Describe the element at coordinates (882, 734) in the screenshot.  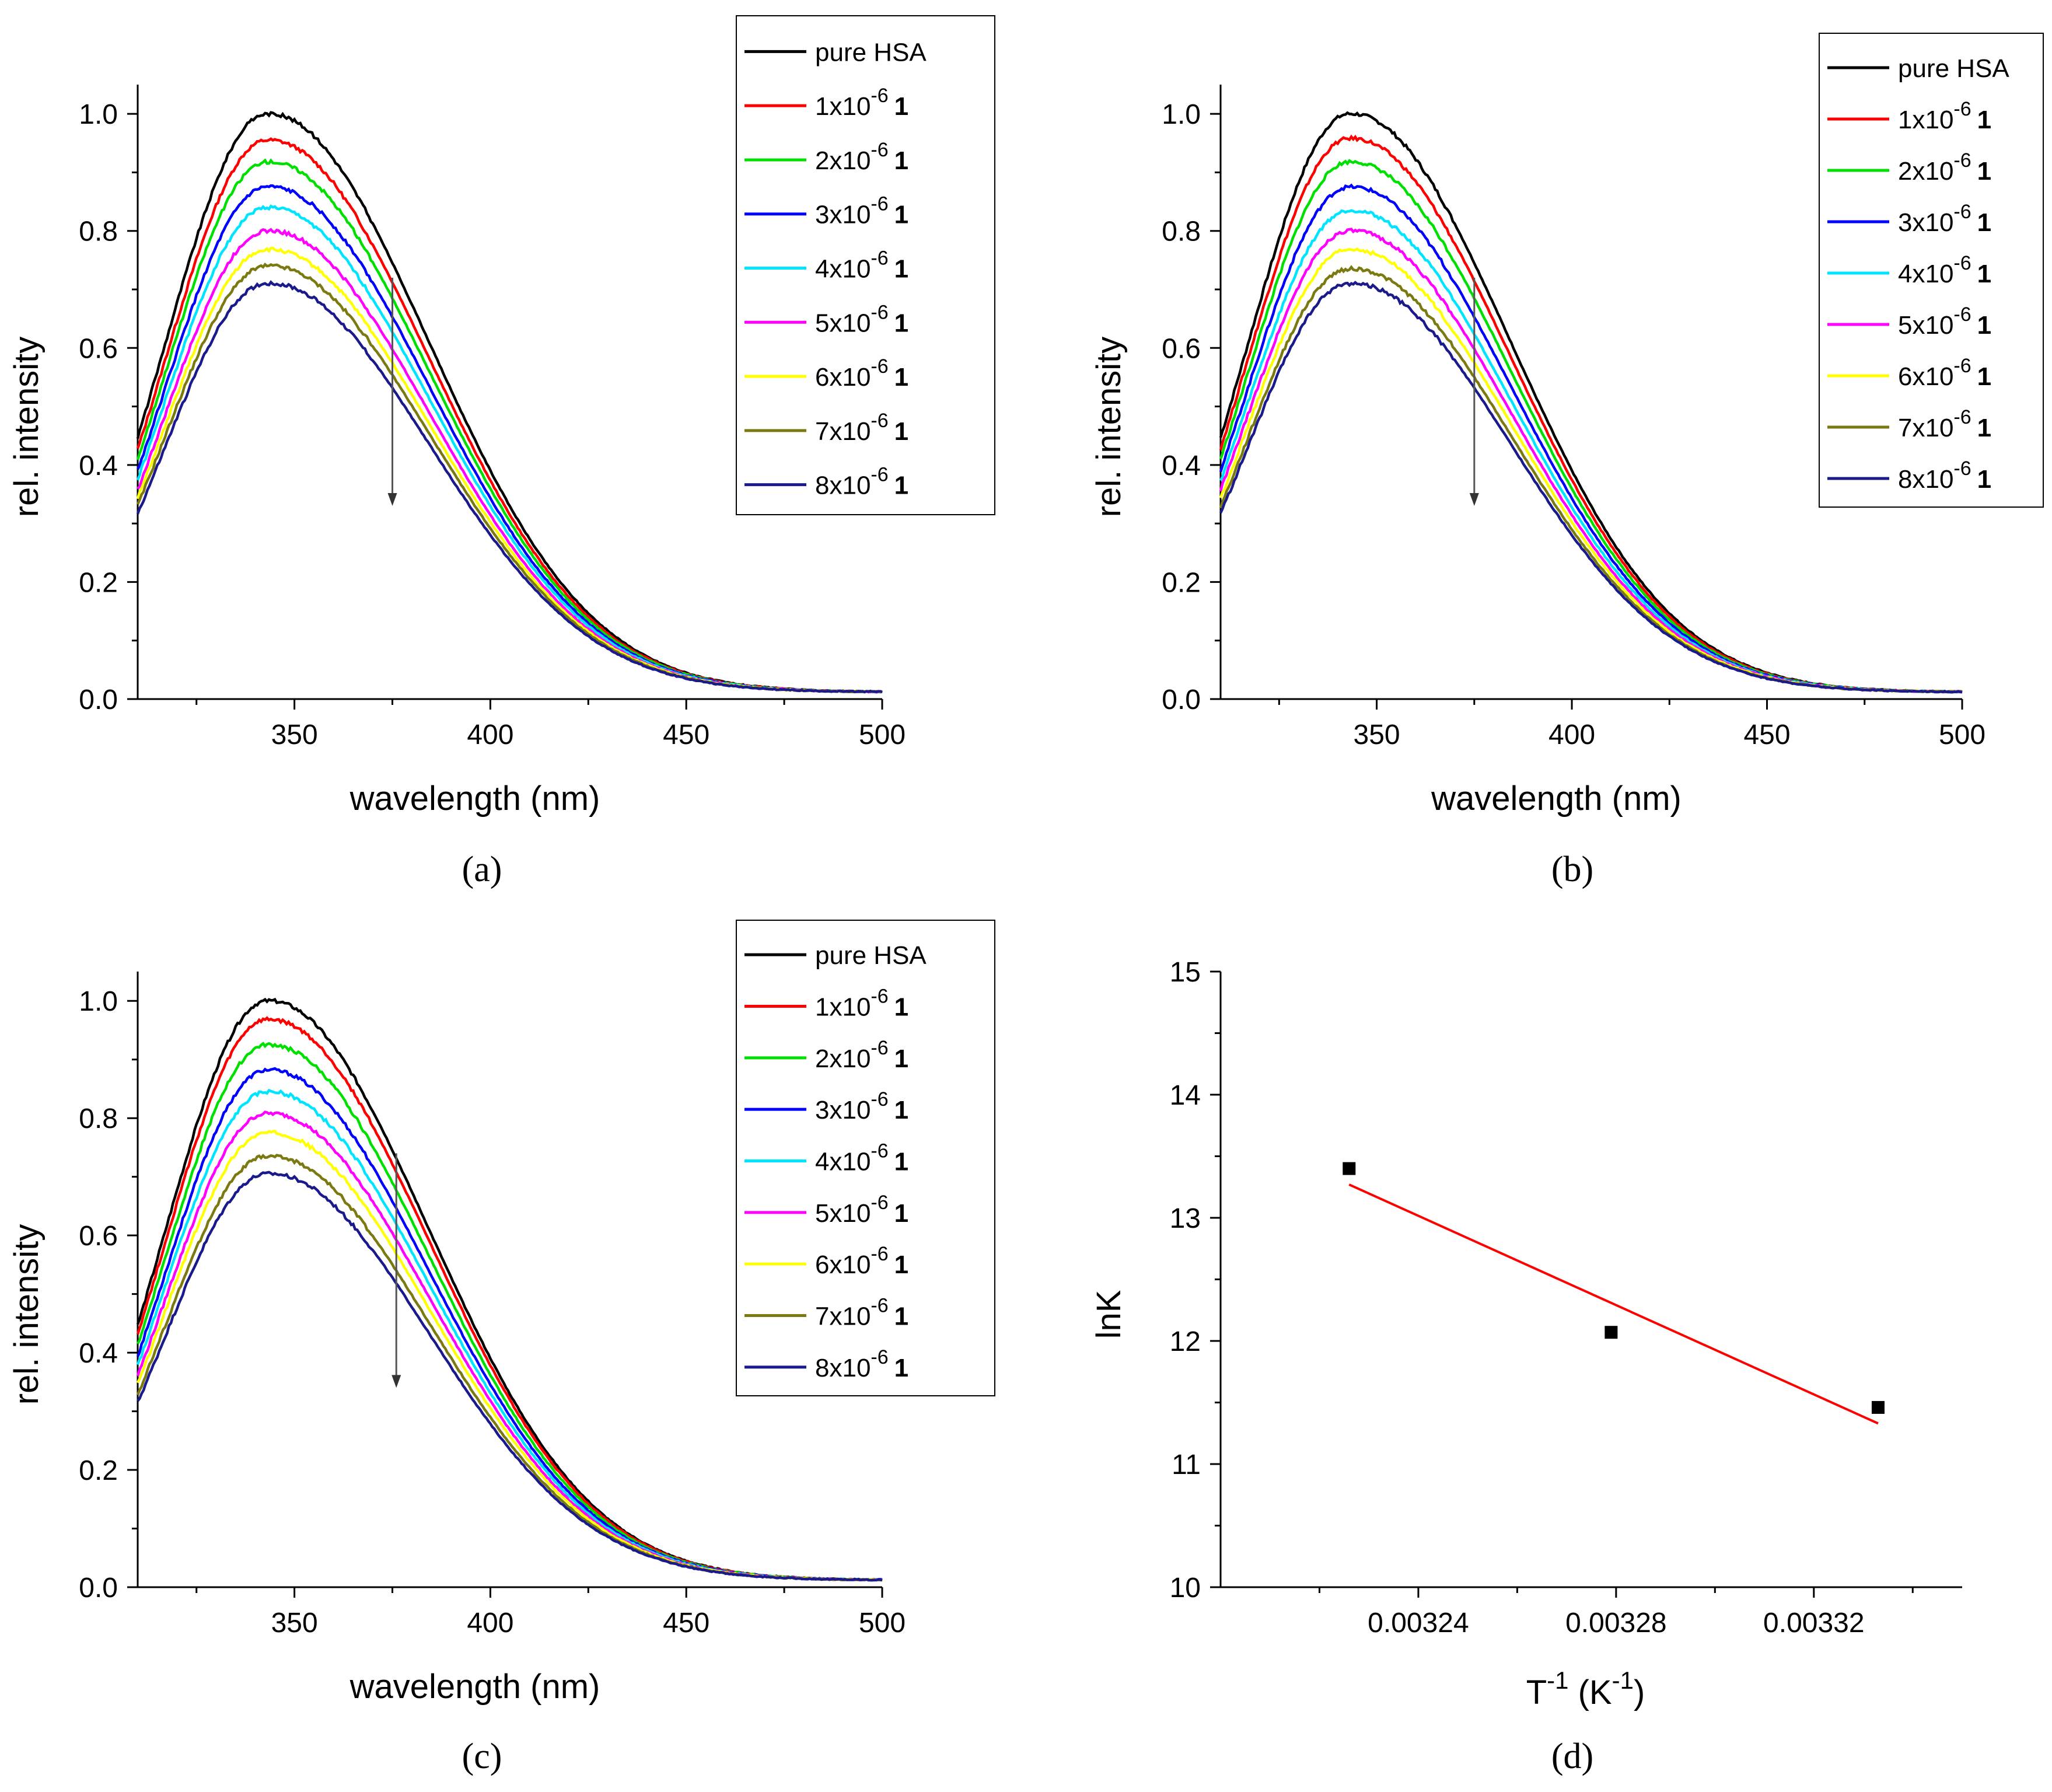
I see `x-tick-label: 500` at that location.